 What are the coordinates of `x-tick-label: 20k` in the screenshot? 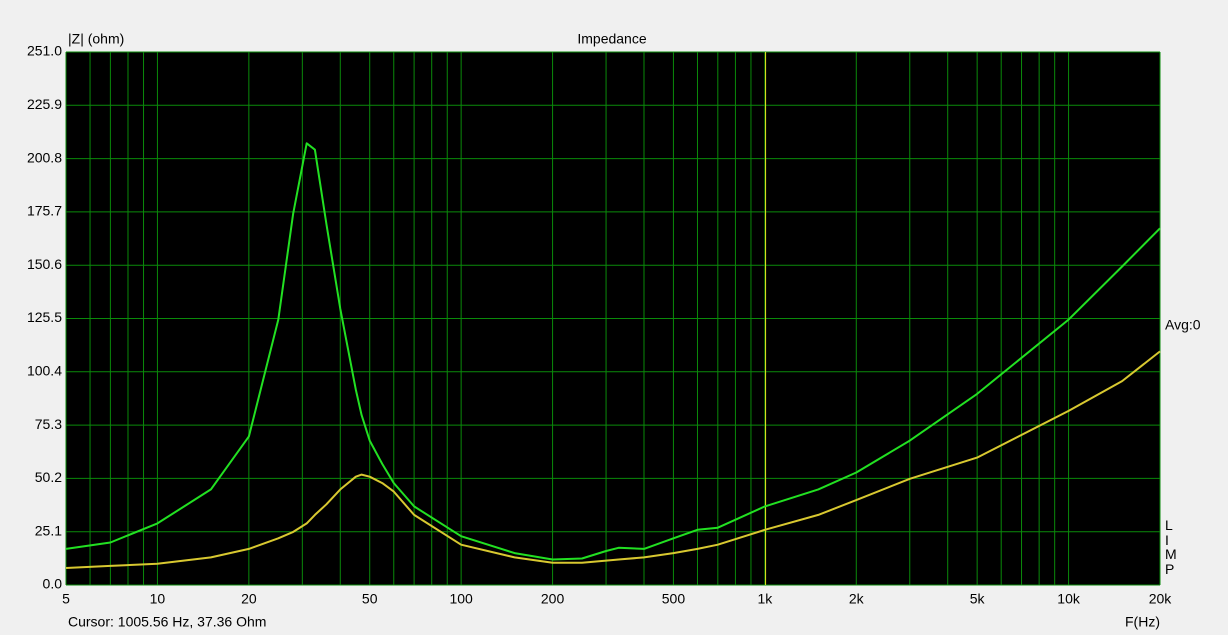 It's located at (1161, 599).